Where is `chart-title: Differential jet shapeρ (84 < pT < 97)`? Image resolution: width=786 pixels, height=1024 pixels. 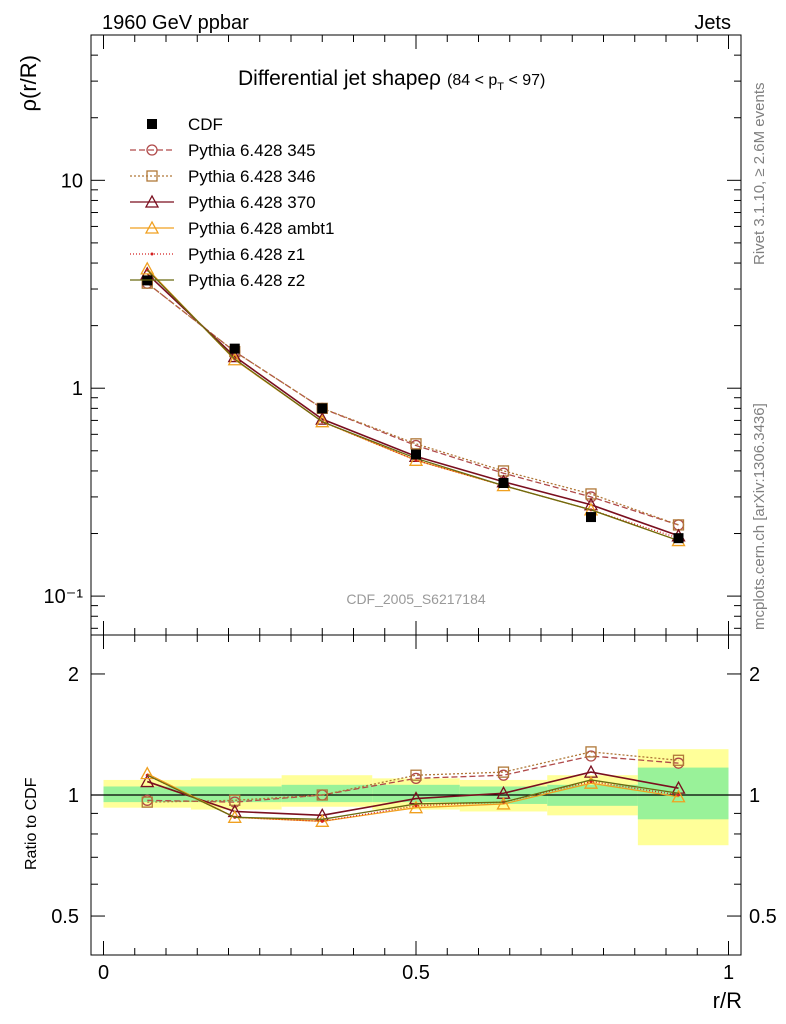 chart-title: Differential jet shapeρ (84 < pT < 97) is located at coordinates (391, 80).